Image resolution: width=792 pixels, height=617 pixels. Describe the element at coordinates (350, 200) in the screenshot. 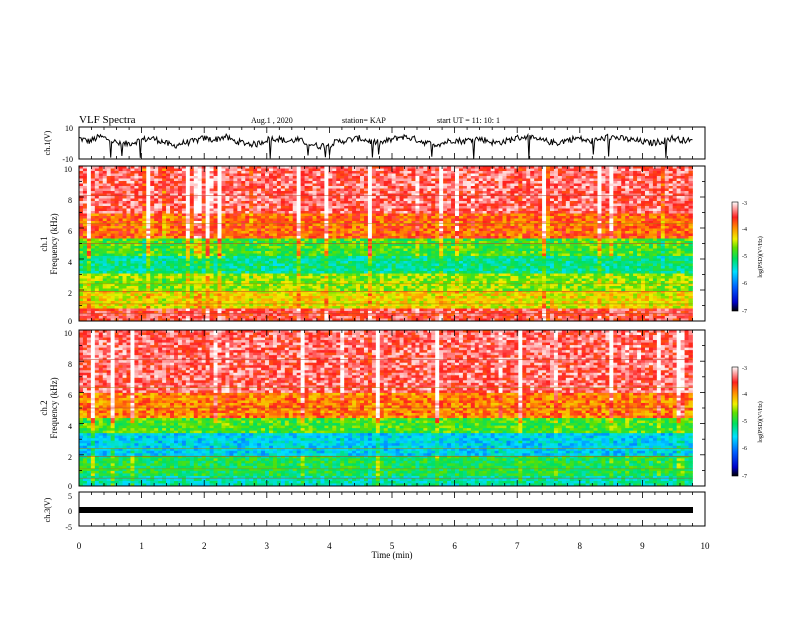

I see `spec1-cell-2083` at that location.